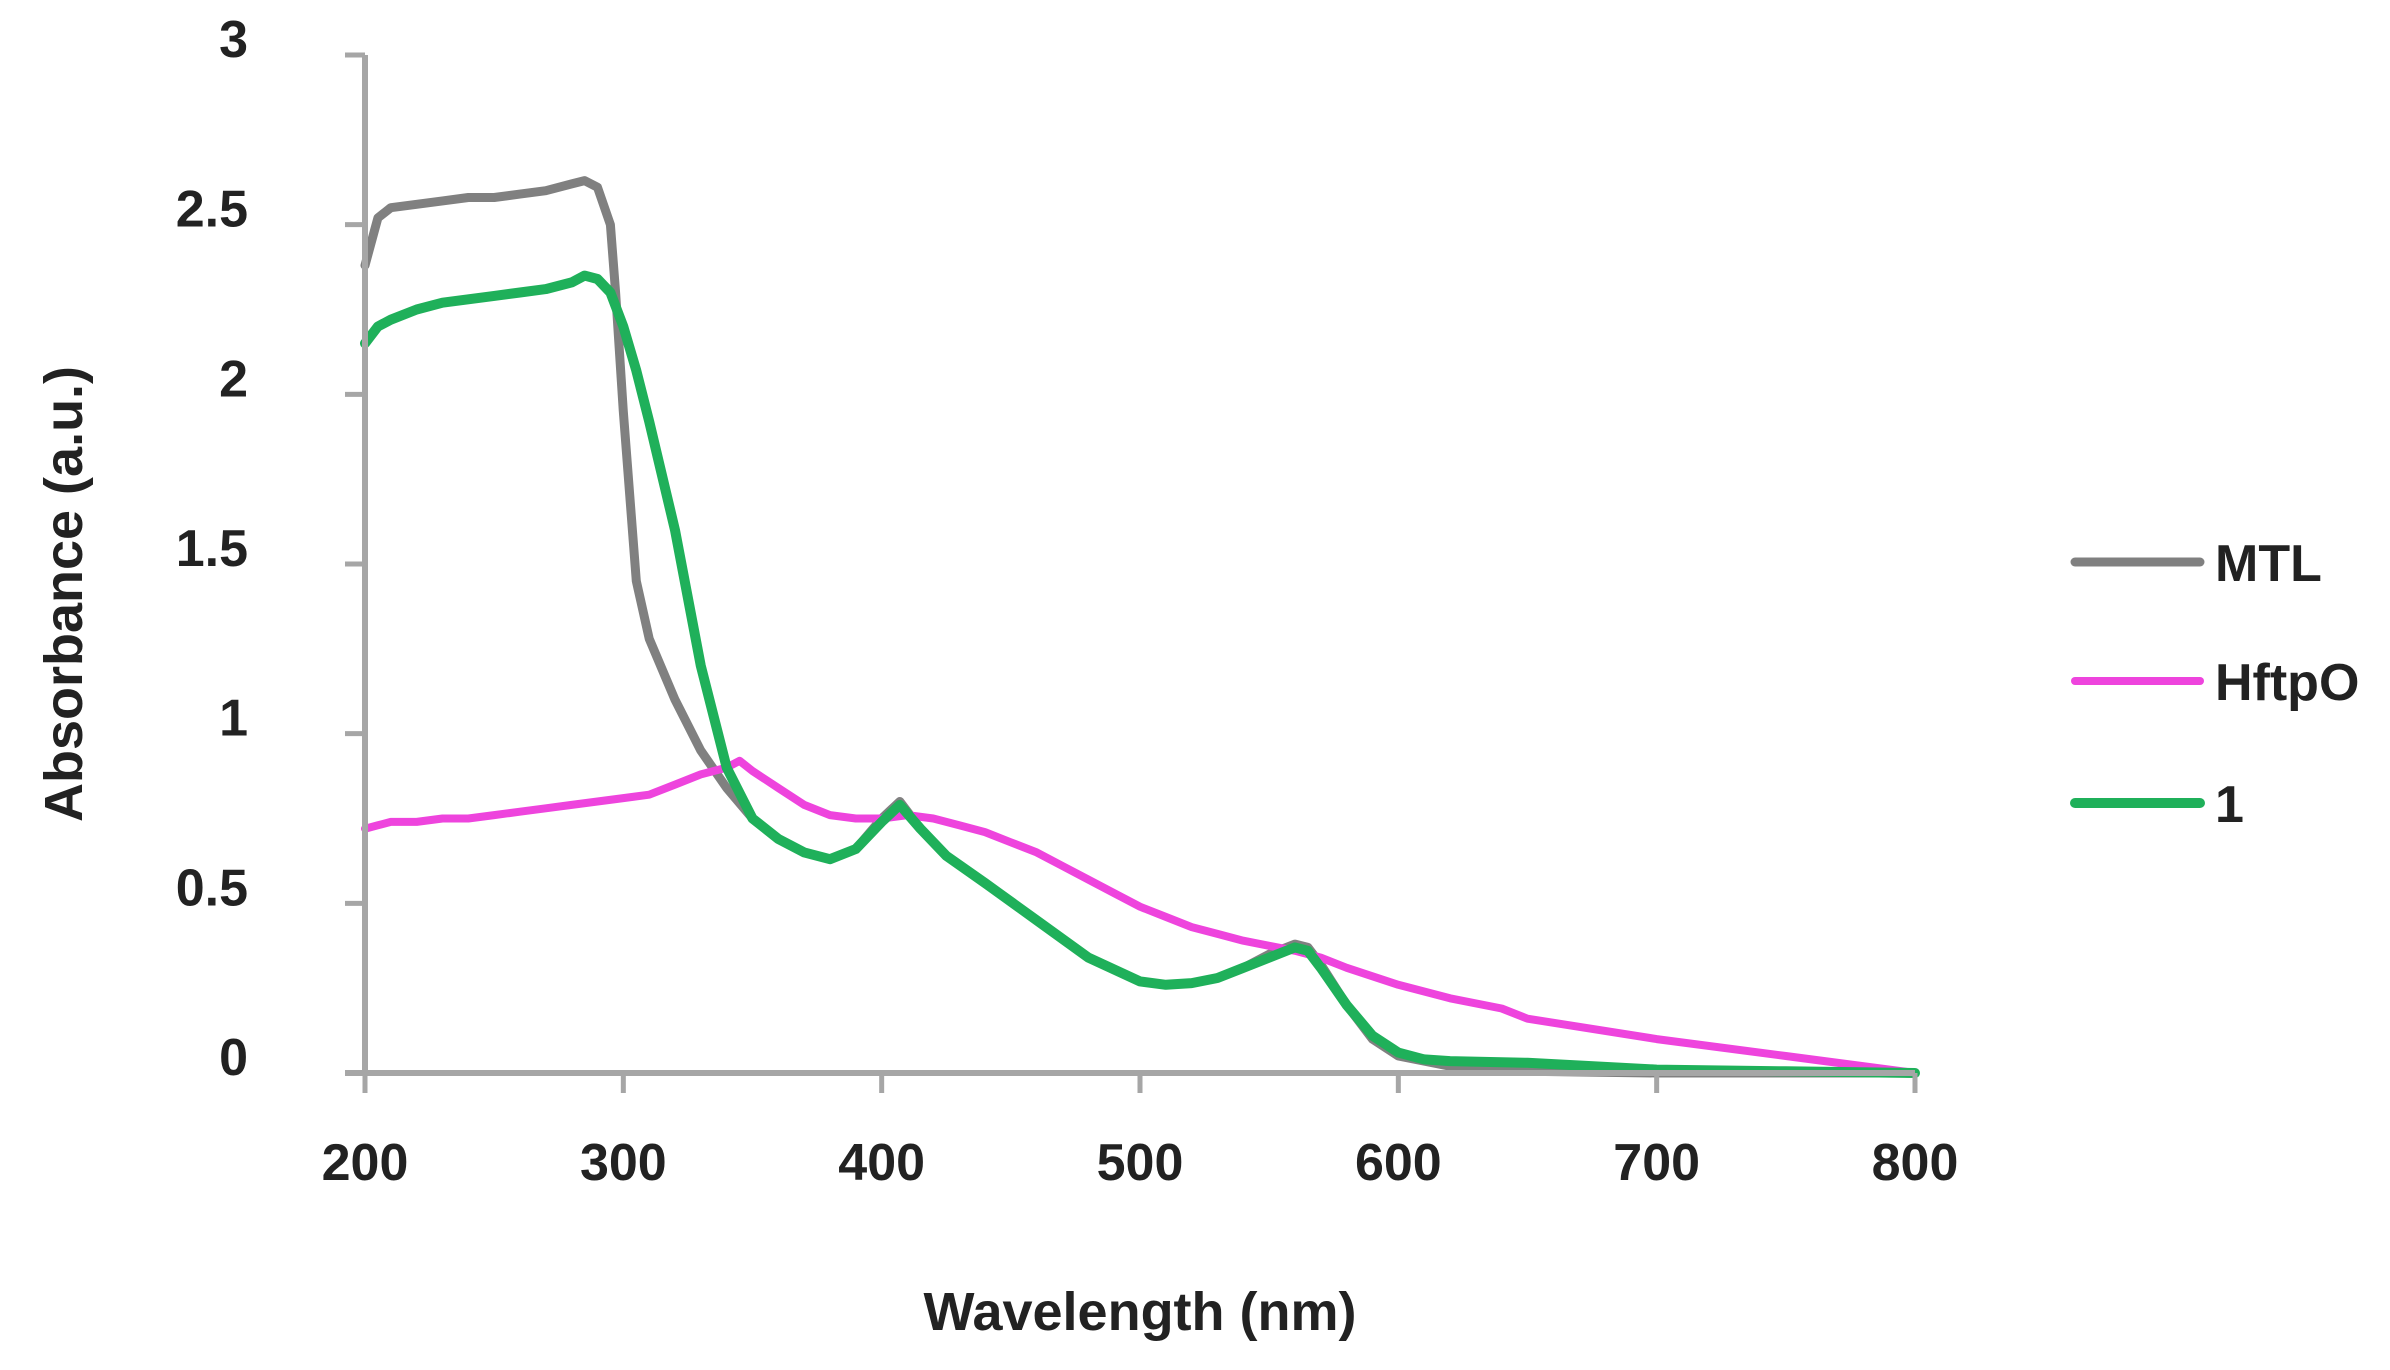  I want to click on x-tick-label: 200, so click(365, 1163).